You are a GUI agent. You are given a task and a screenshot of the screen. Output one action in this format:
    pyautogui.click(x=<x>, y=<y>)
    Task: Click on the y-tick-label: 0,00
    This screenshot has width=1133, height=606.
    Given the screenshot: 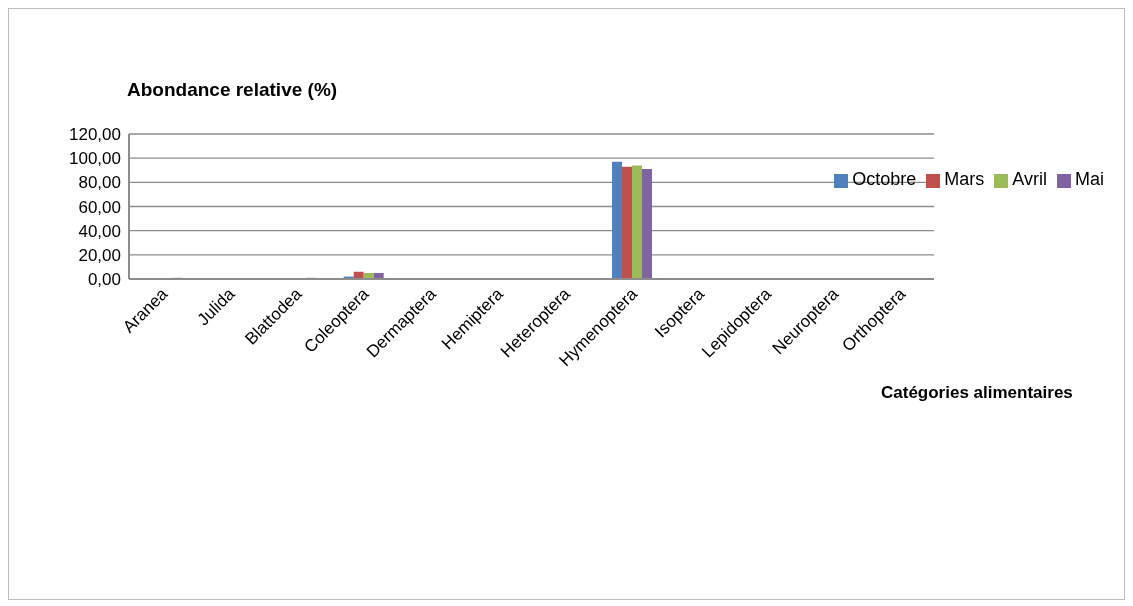 What is the action you would take?
    pyautogui.click(x=104, y=280)
    